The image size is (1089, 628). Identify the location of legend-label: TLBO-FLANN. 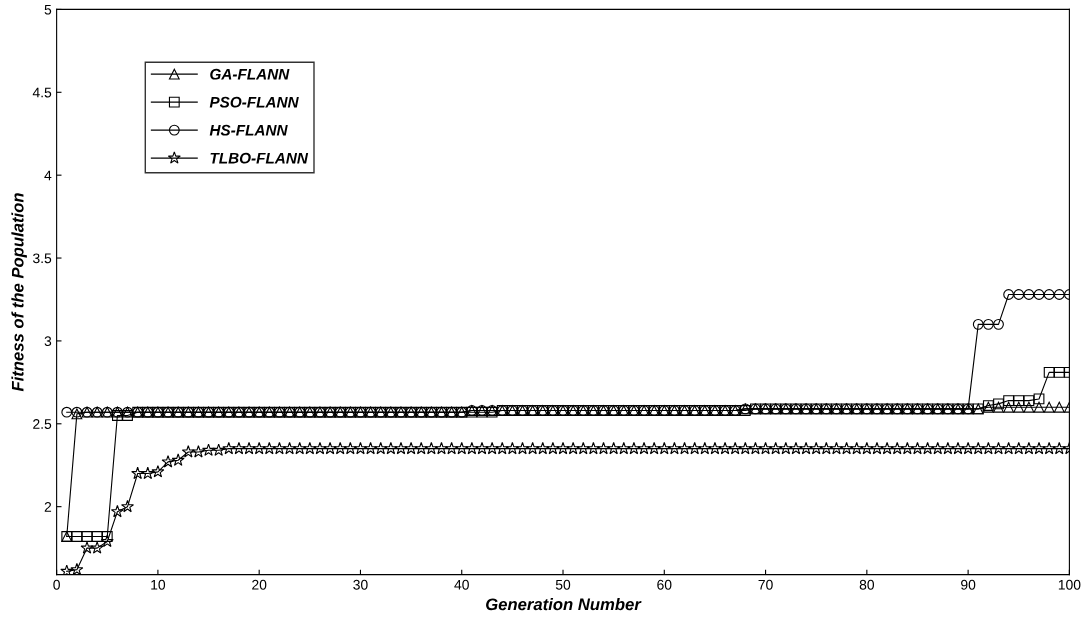
(259, 158).